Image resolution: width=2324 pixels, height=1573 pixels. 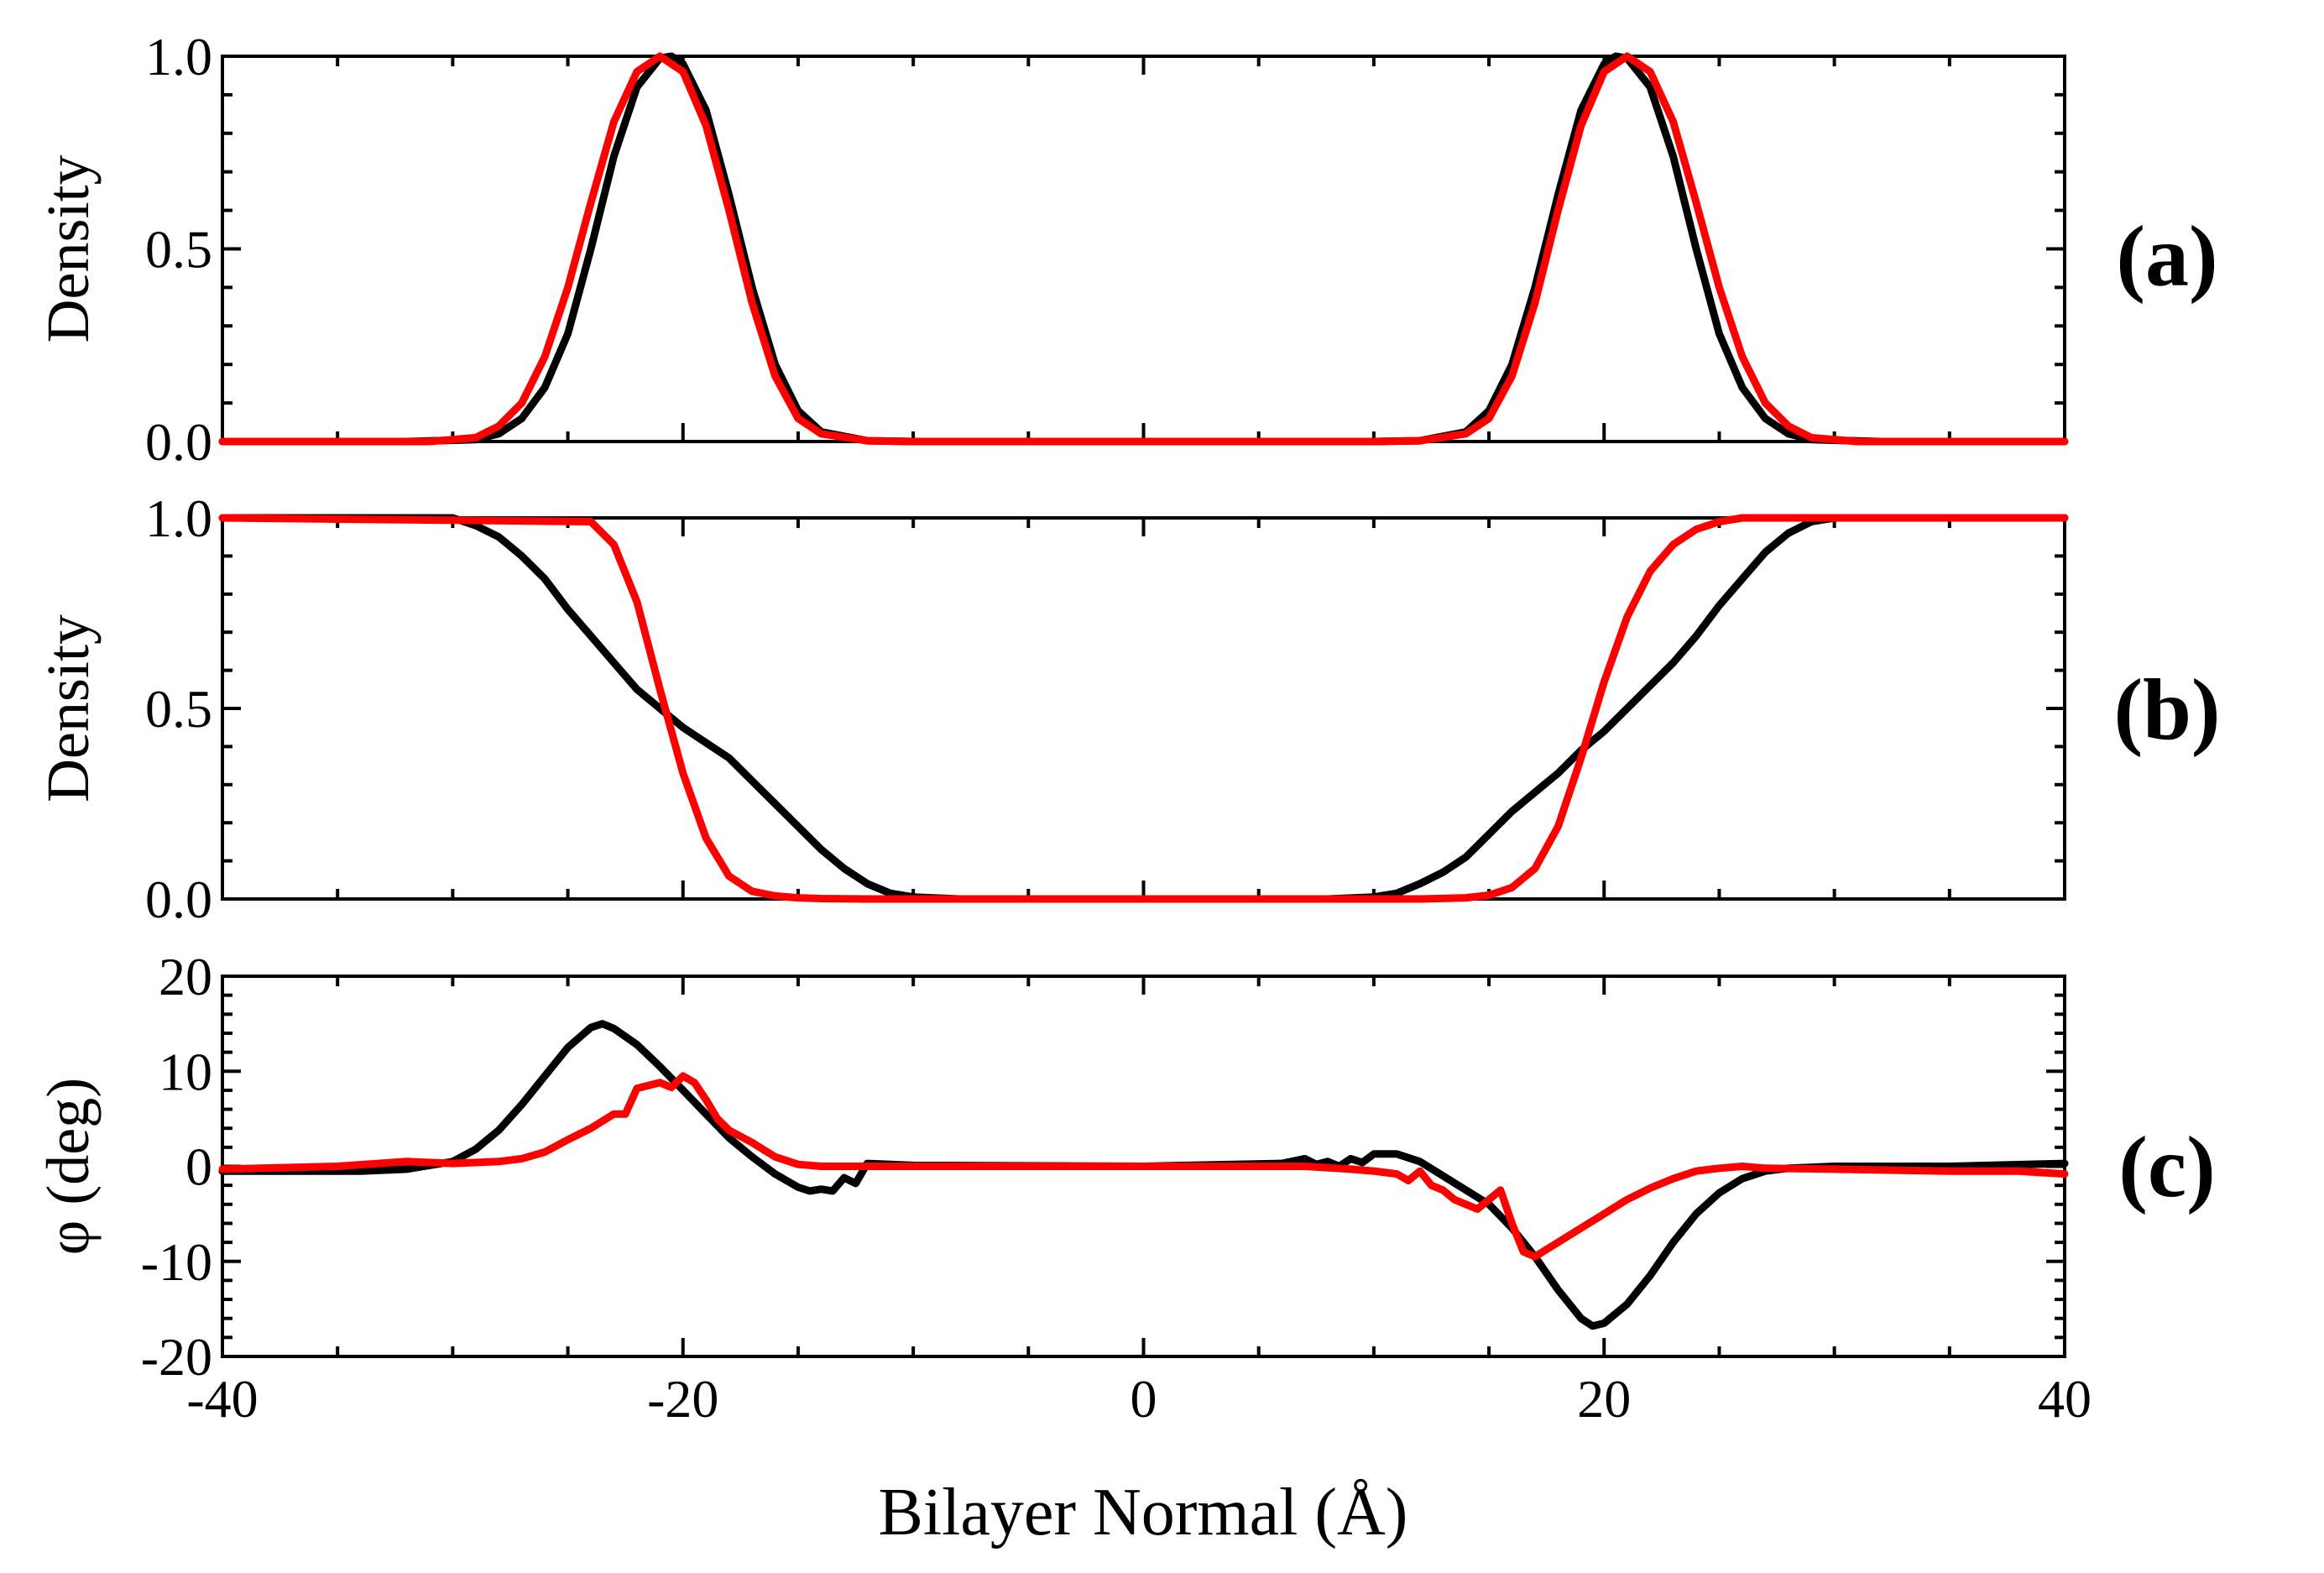 I want to click on panel-b-y-tick-label: 0.5, so click(x=178, y=709).